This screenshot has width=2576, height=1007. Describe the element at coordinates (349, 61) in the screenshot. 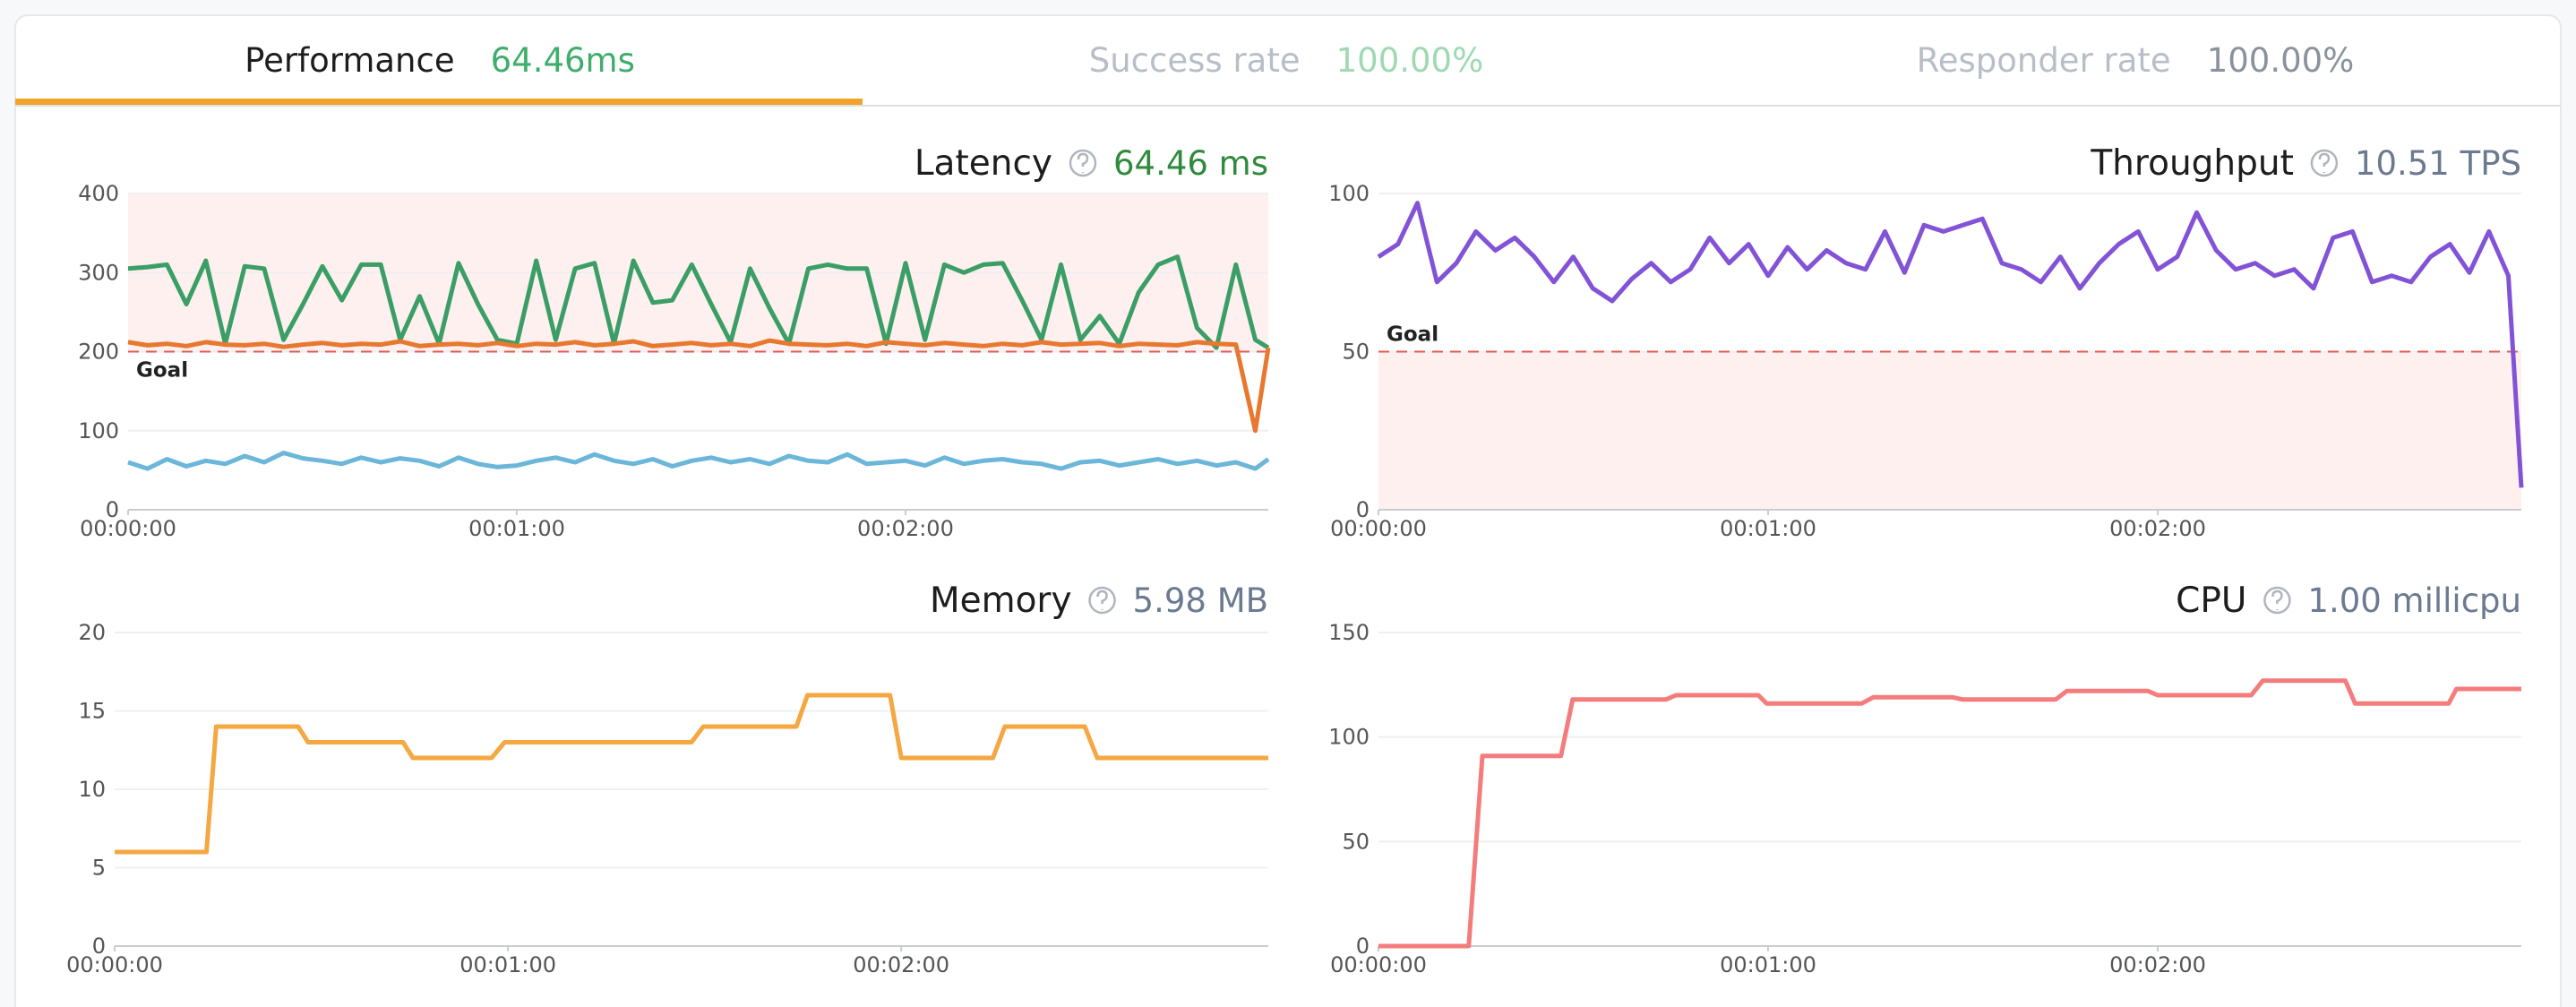

I see `tab-label: Performance` at that location.